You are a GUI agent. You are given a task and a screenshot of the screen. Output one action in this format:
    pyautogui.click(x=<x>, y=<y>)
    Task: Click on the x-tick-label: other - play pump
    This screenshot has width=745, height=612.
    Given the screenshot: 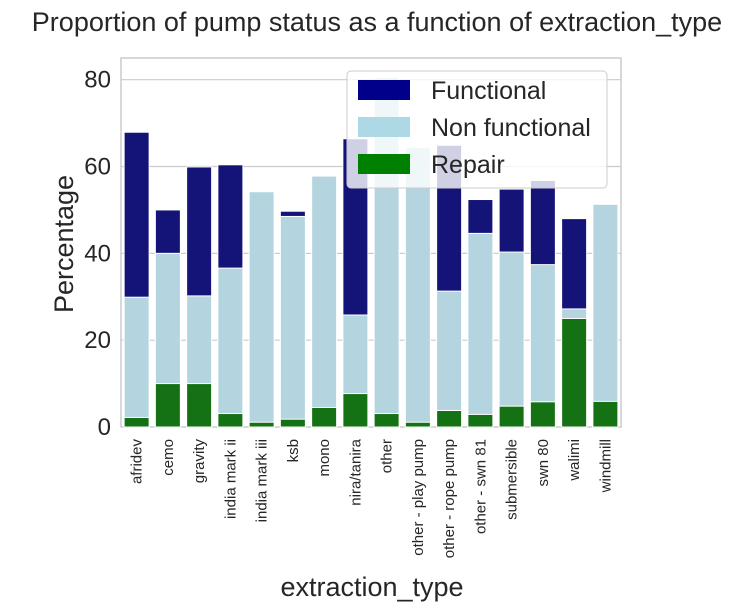 What is the action you would take?
    pyautogui.click(x=418, y=497)
    